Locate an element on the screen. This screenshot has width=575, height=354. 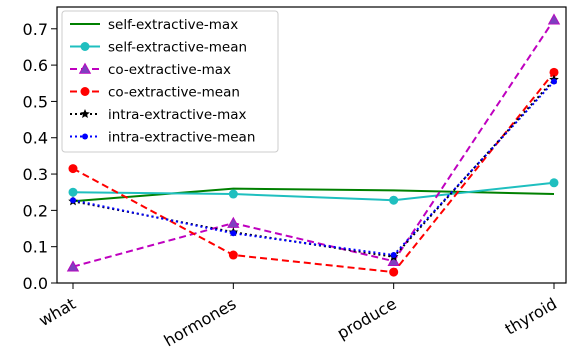
legend-item: self-extractive-max is located at coordinates (154, 25).